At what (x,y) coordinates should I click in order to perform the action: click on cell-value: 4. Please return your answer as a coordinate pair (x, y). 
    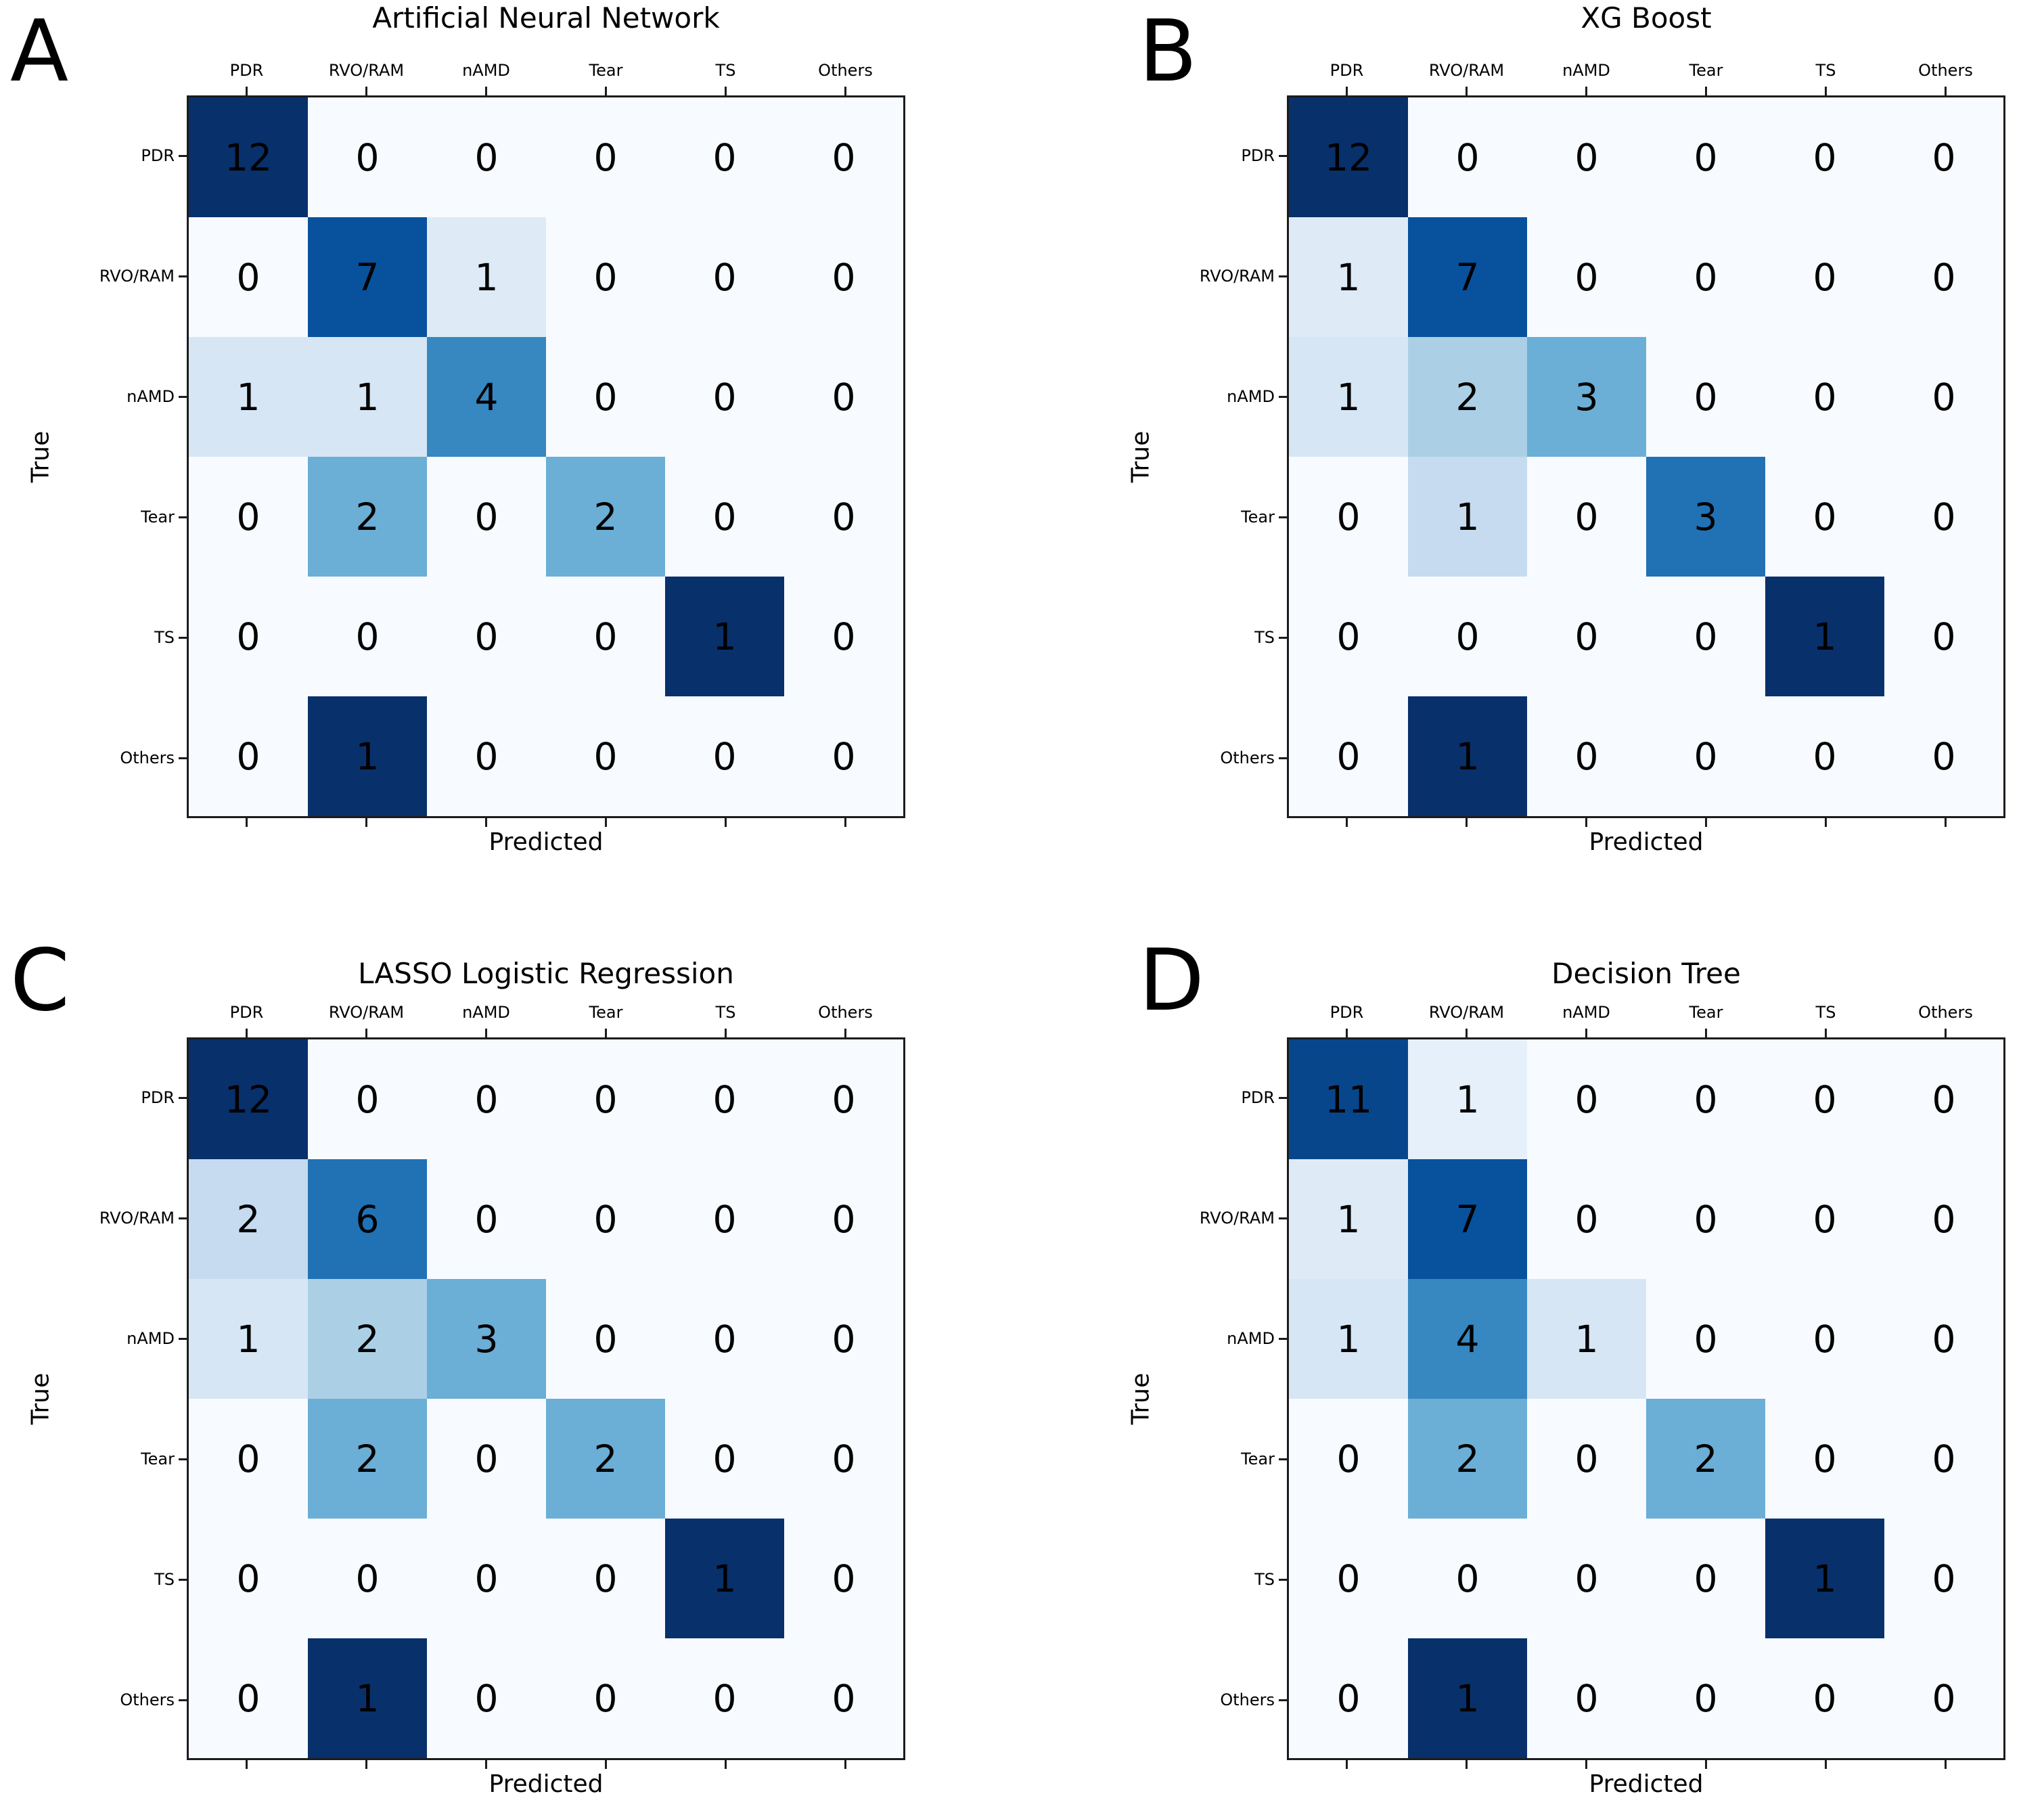
    Looking at the image, I should click on (1467, 1339).